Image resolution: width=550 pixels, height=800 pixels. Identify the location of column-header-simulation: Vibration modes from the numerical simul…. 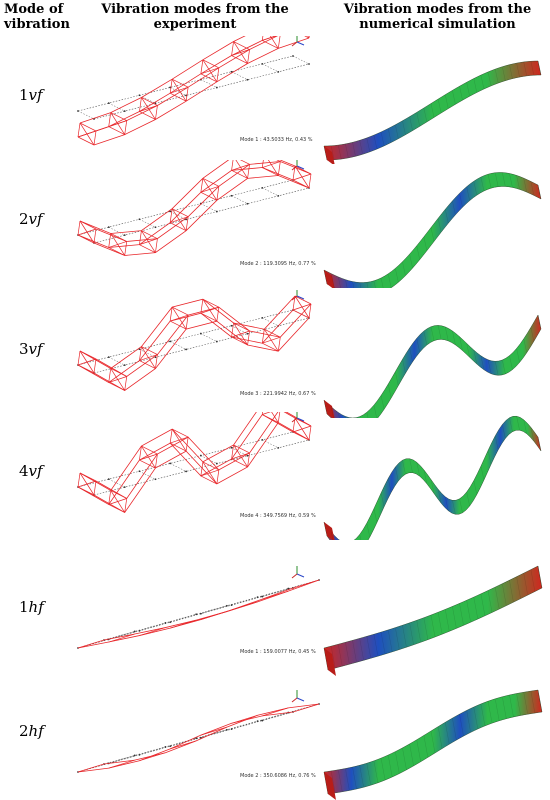
(437, 17).